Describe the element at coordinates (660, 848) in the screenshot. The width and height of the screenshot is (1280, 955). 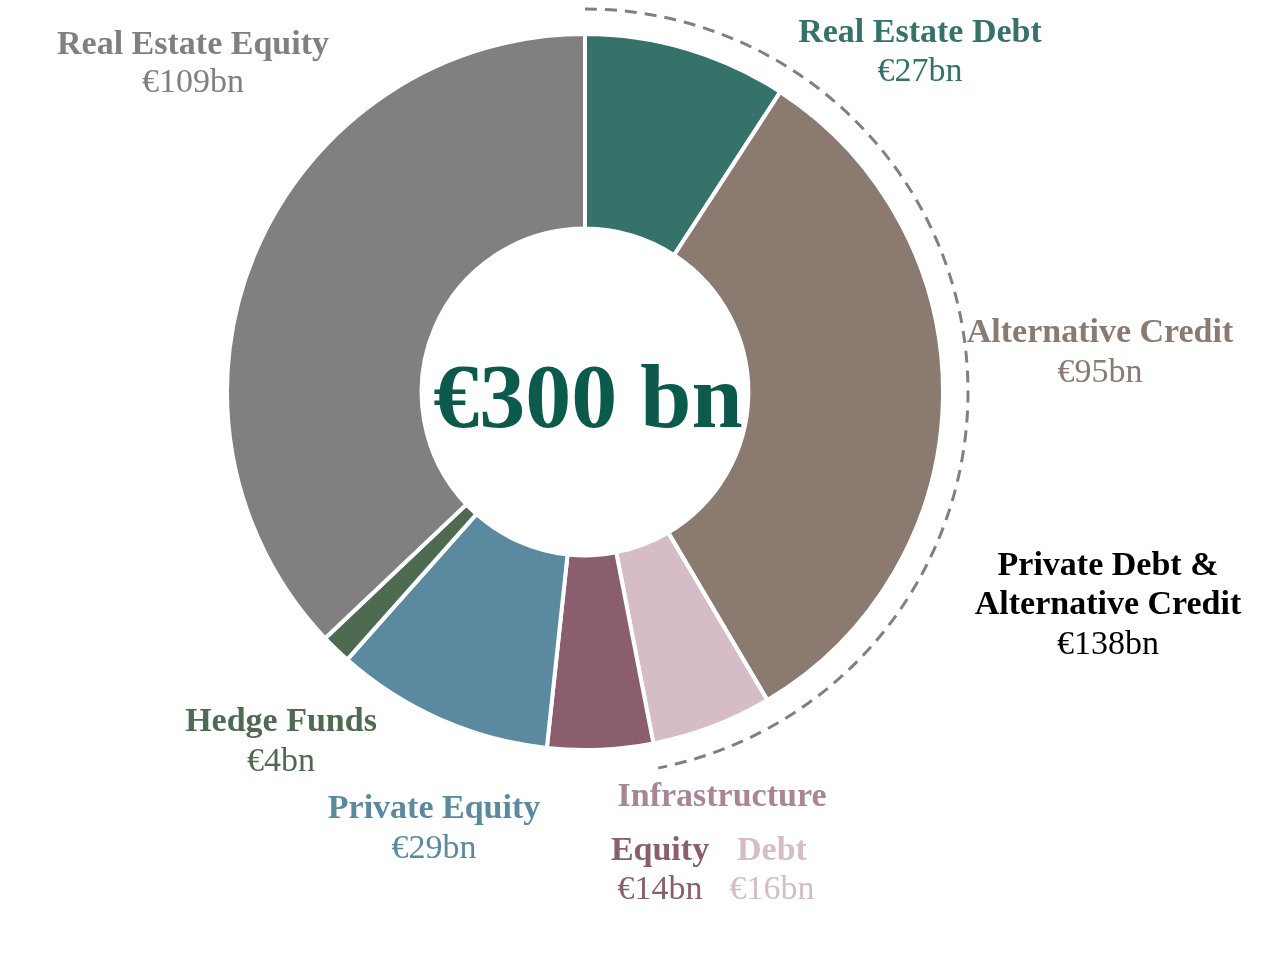
I see `slice-label: Equity` at that location.